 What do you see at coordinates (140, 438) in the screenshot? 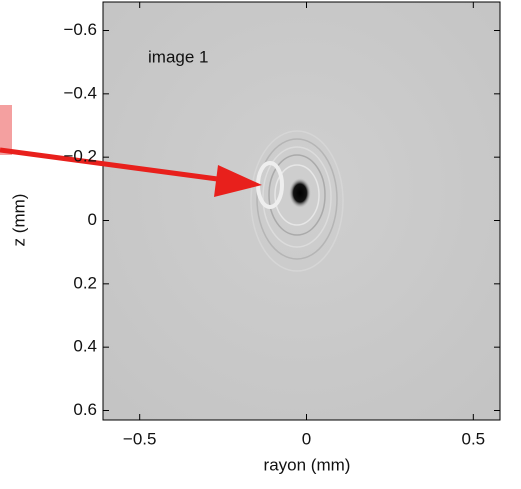
I see `x-tick-label: −0.5` at bounding box center [140, 438].